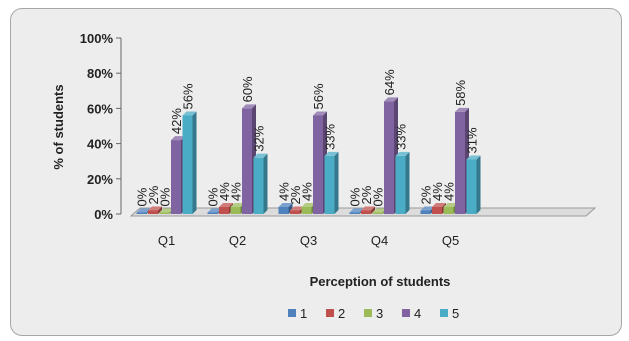 The height and width of the screenshot is (341, 629). What do you see at coordinates (101, 126) in the screenshot?
I see `y-axis-ticks: 0% 20% 40% 60% 80% 100%` at bounding box center [101, 126].